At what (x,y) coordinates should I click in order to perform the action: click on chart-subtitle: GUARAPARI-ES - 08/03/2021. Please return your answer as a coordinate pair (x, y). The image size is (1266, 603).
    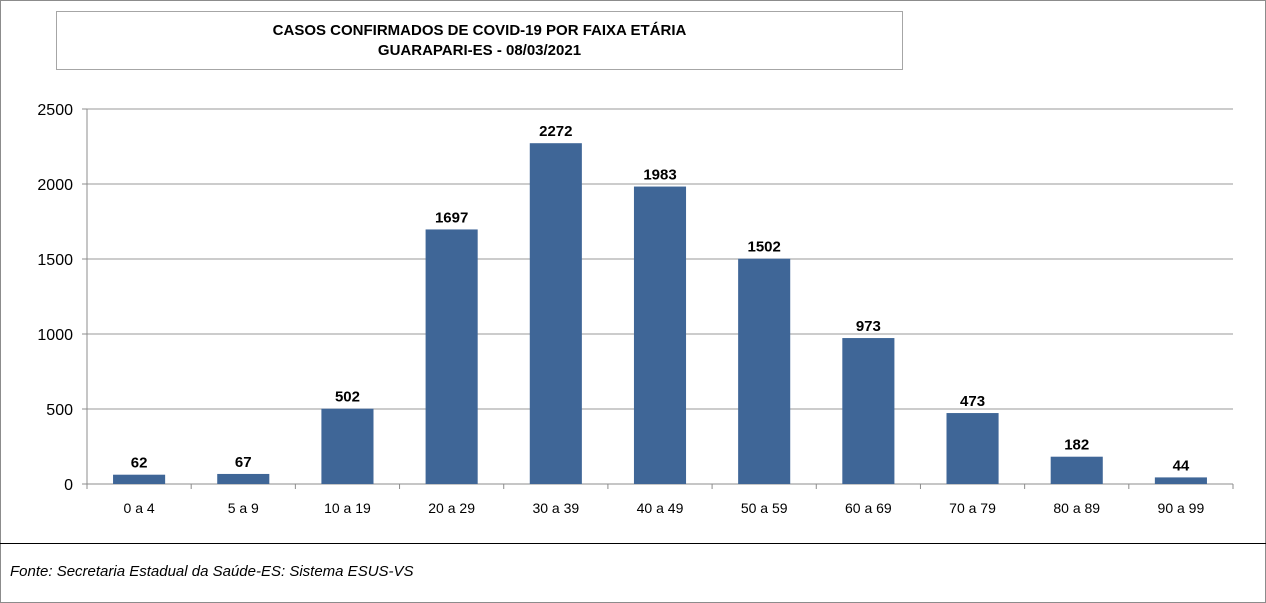
    Looking at the image, I should click on (479, 50).